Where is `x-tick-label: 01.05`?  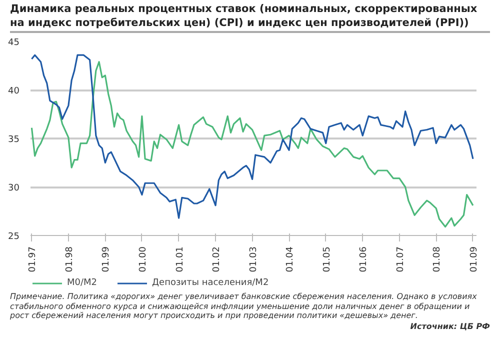 x-tick-label: 01.05 is located at coordinates (327, 259).